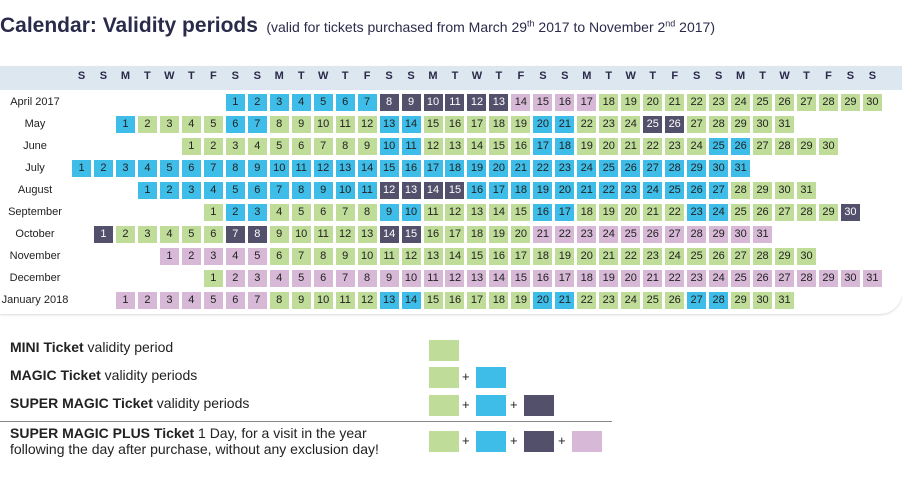 This screenshot has height=487, width=902. Describe the element at coordinates (129, 25) in the screenshot. I see `title-main: Calendar: Validity periods` at that location.